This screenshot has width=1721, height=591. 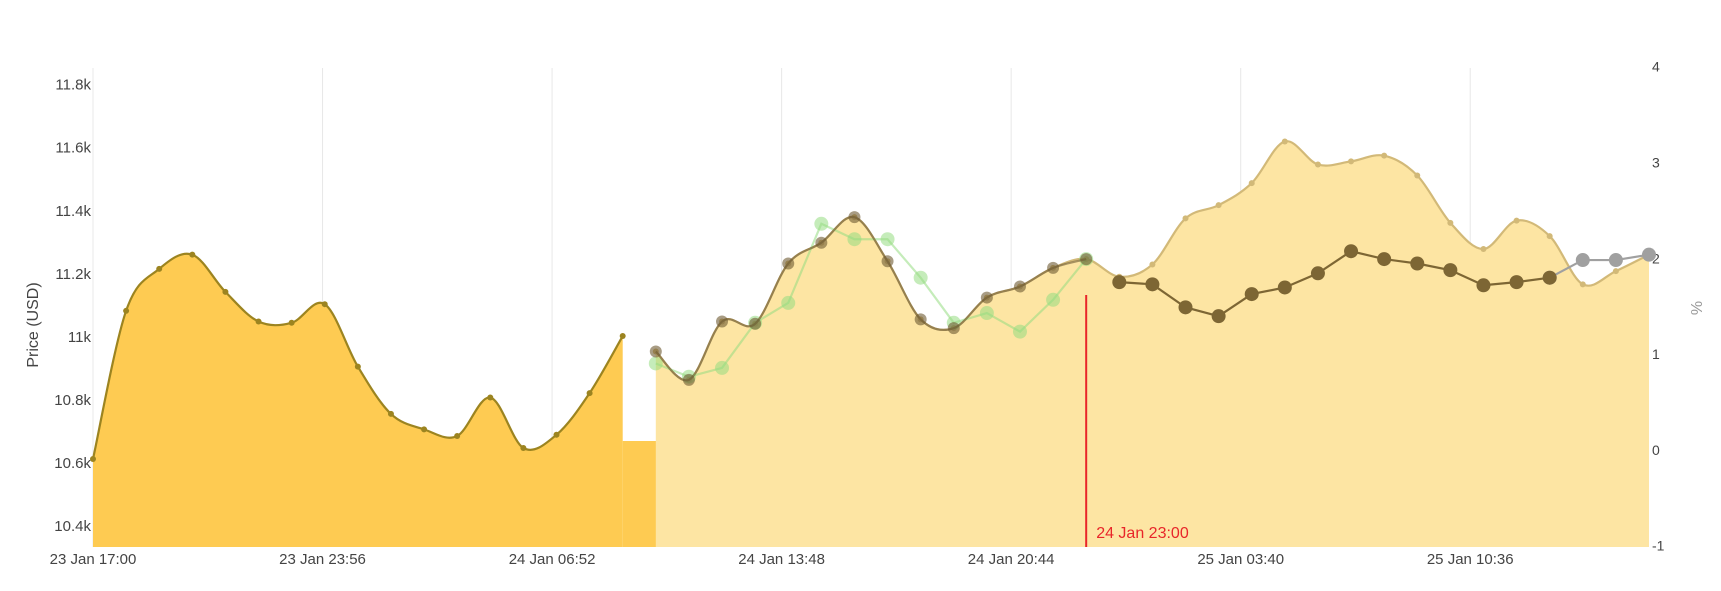 What do you see at coordinates (1656, 450) in the screenshot?
I see `y2-tick-label: 0` at bounding box center [1656, 450].